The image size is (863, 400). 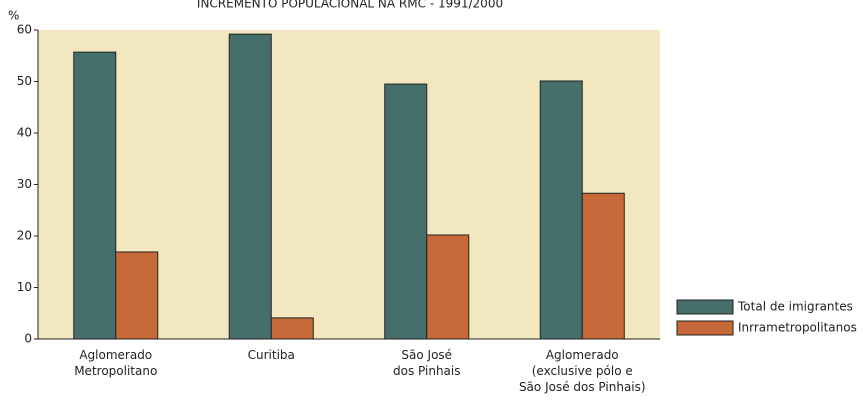 What do you see at coordinates (795, 307) in the screenshot?
I see `legend-label: Total de imigrantes` at bounding box center [795, 307].